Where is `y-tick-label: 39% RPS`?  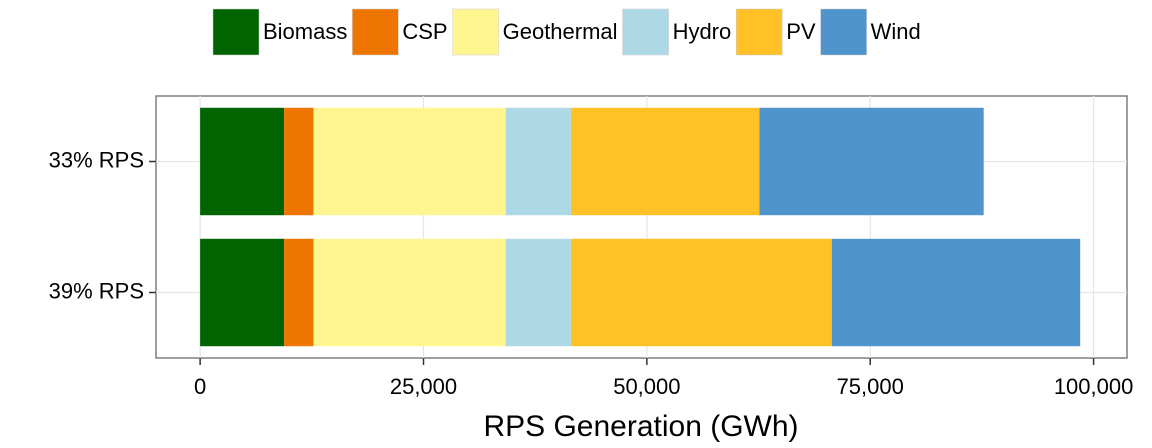
y-tick-label: 39% RPS is located at coordinates (96, 290).